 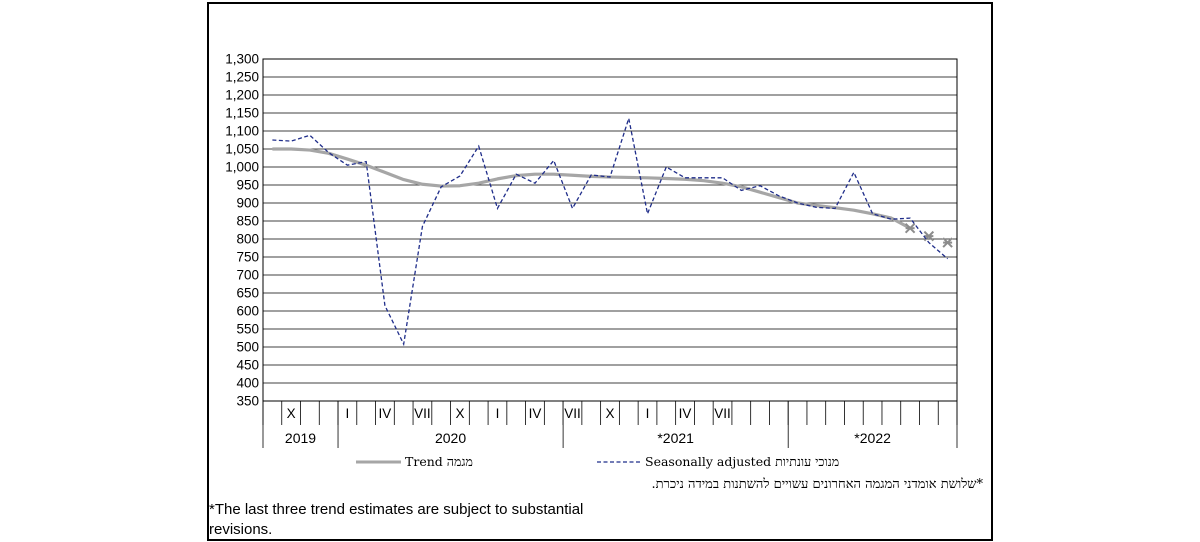 What do you see at coordinates (439, 461) in the screenshot?
I see `legend-trend-label: Trend מגמה` at bounding box center [439, 461].